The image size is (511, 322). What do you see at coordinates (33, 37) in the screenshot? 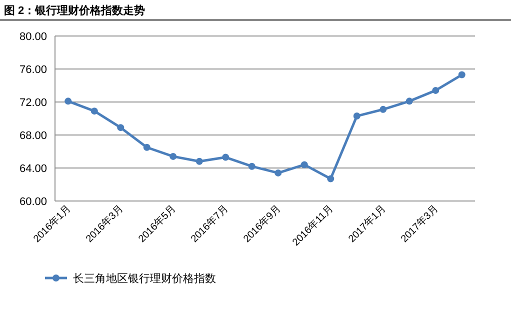
I see `y-tick-label: 80.00` at bounding box center [33, 37].